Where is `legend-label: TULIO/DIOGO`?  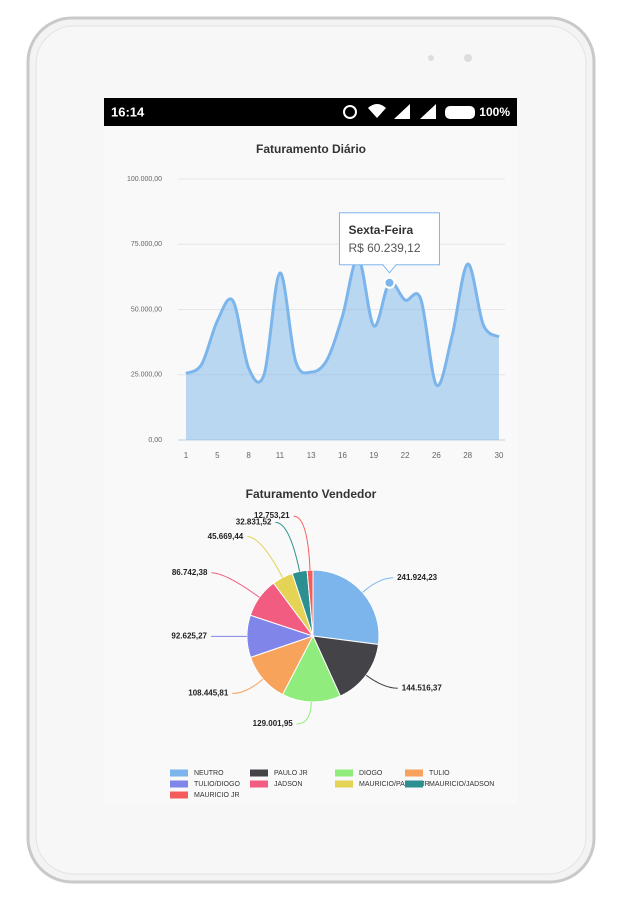
legend-label: TULIO/DIOGO is located at coordinates (217, 784).